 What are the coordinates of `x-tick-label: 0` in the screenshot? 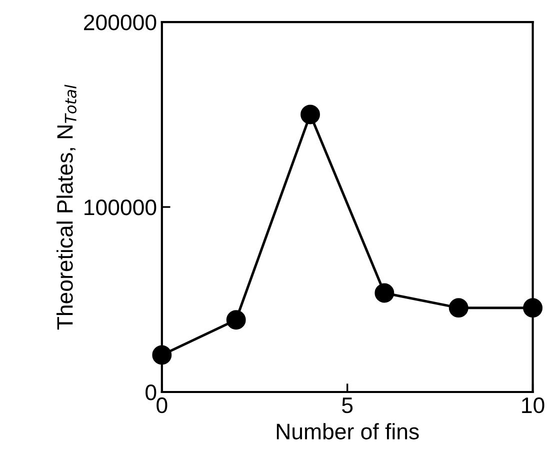 It's located at (162, 405).